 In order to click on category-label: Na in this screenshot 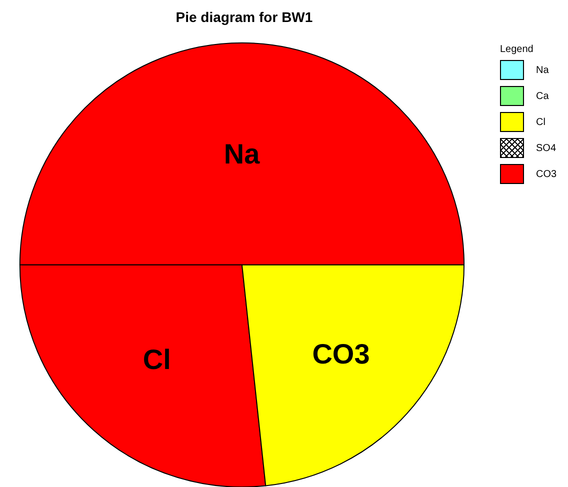, I will do `click(542, 70)`.